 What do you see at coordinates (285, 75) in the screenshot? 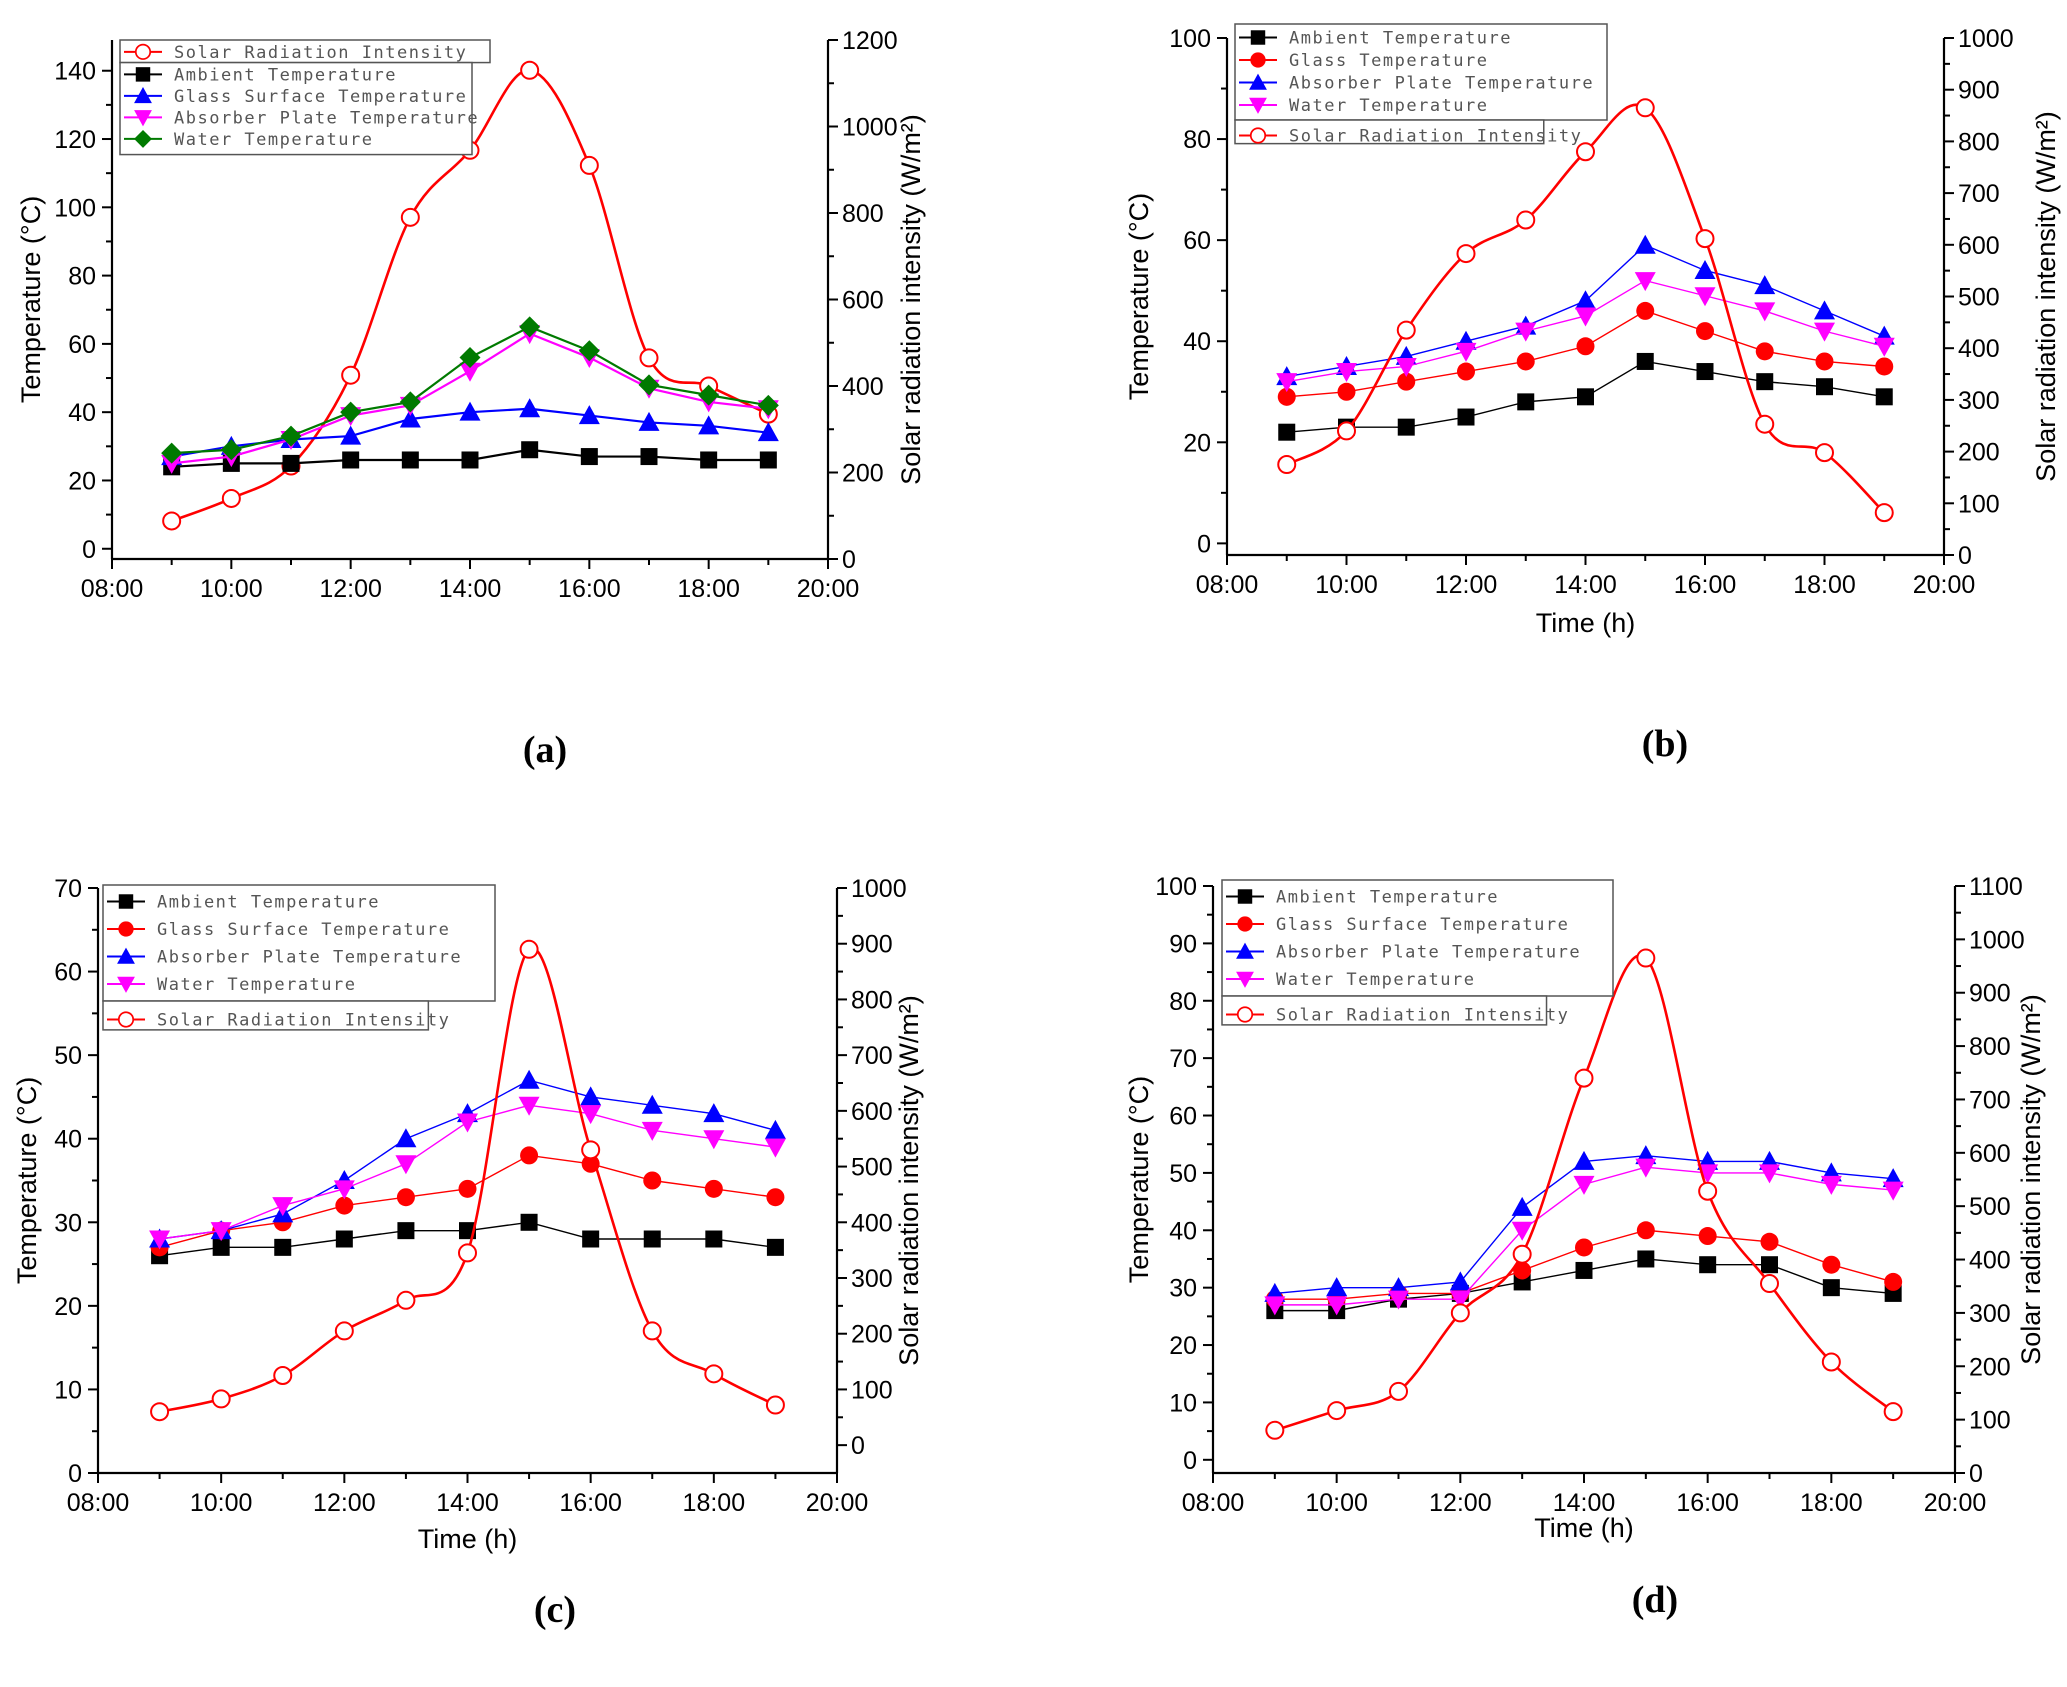
I see `legend-label: Ambient Temperature` at bounding box center [285, 75].